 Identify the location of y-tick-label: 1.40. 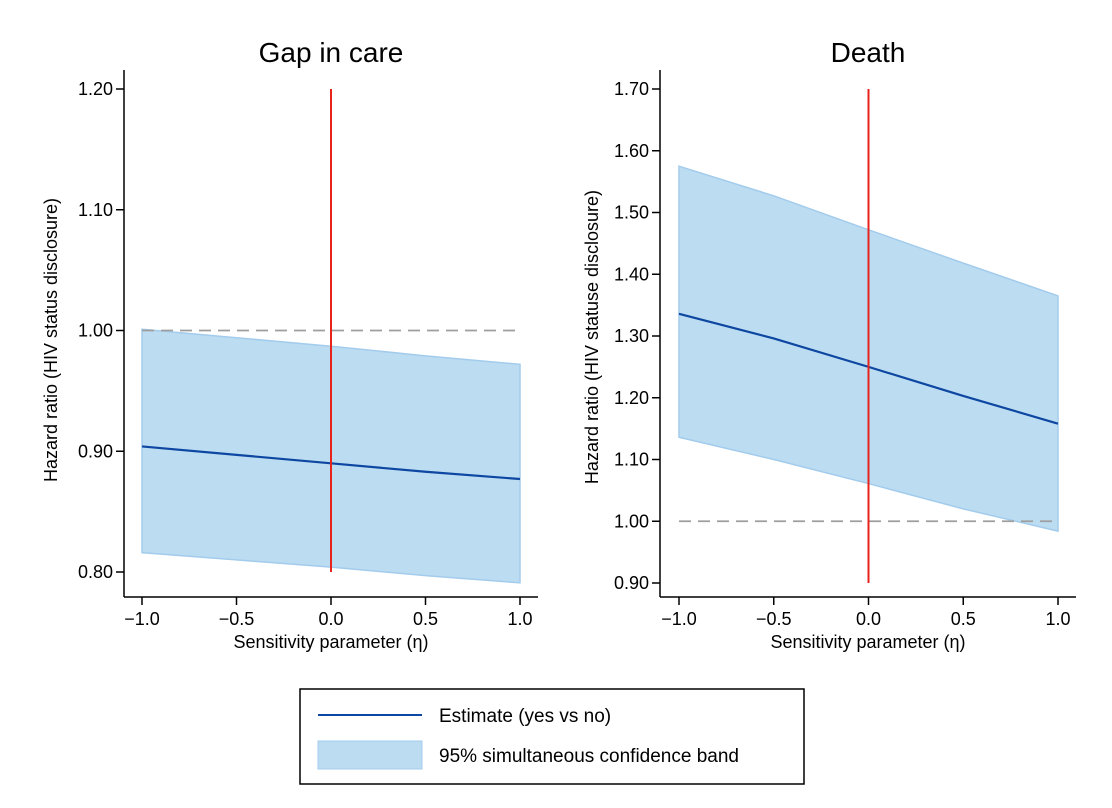
(631, 274).